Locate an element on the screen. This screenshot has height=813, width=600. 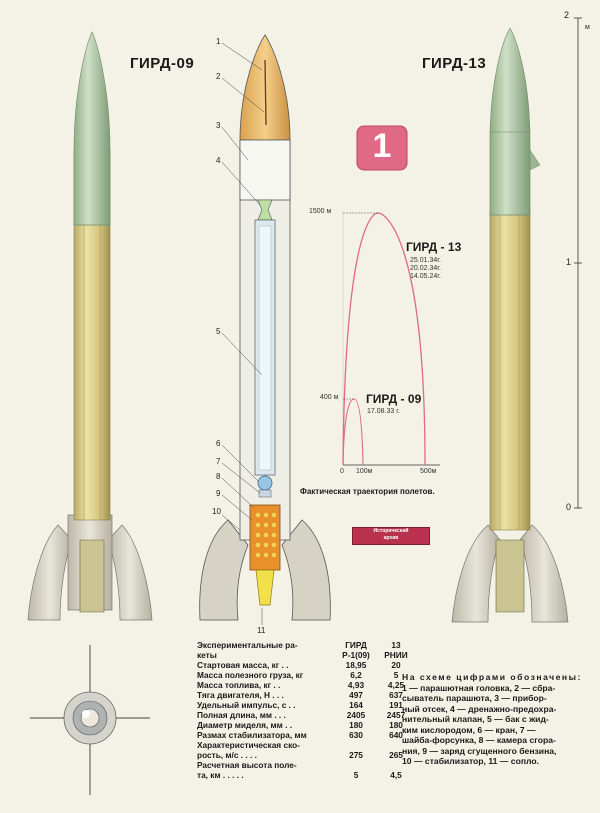
part-label-11: 11 is located at coordinates (261, 630).